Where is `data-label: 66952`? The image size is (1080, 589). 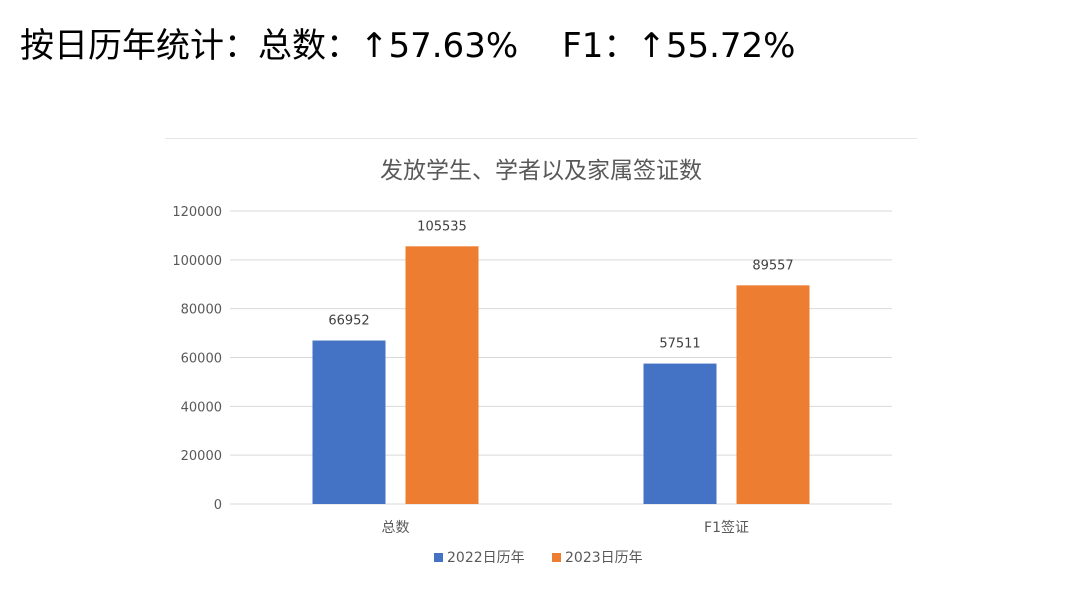 data-label: 66952 is located at coordinates (348, 321).